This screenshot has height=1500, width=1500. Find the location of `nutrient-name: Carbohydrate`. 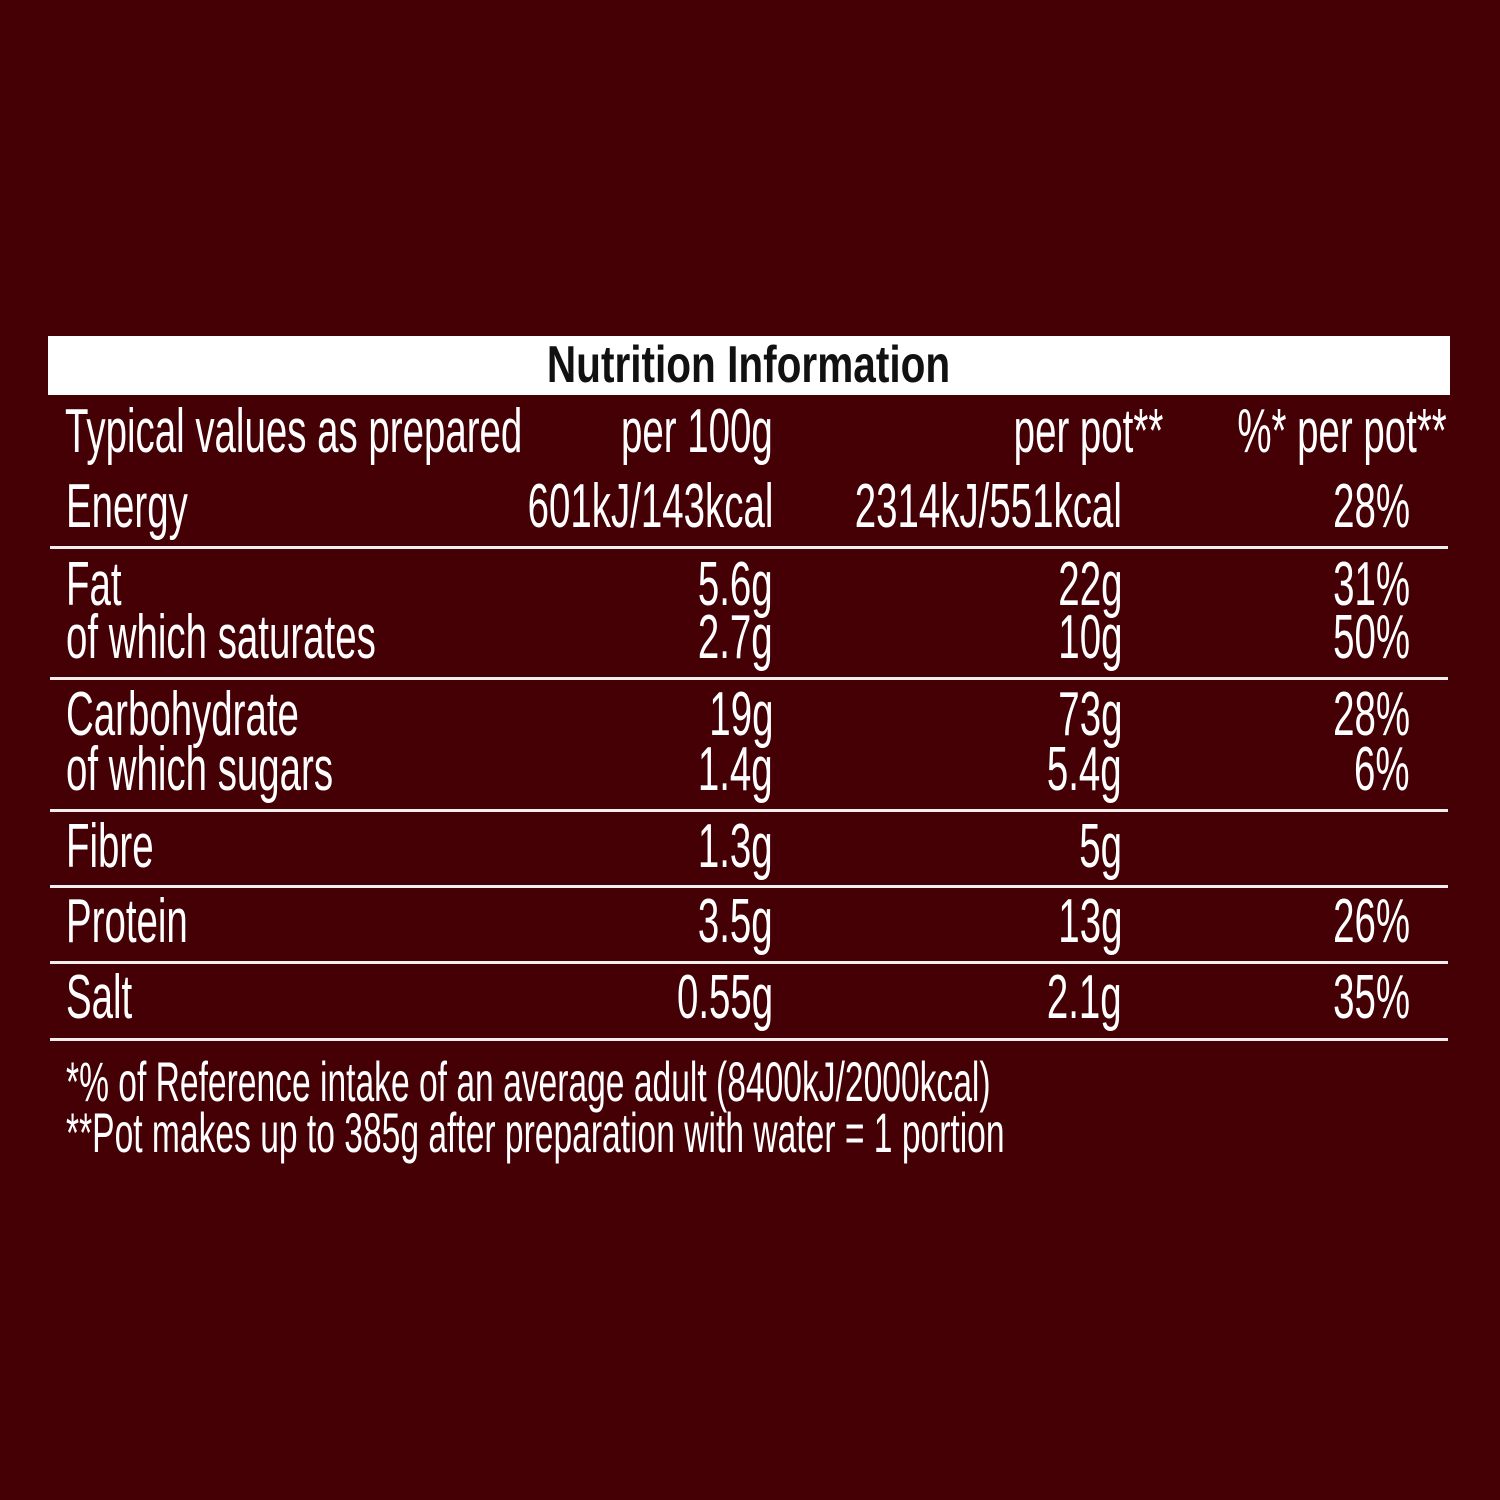

nutrient-name: Carbohydrate is located at coordinates (182, 714).